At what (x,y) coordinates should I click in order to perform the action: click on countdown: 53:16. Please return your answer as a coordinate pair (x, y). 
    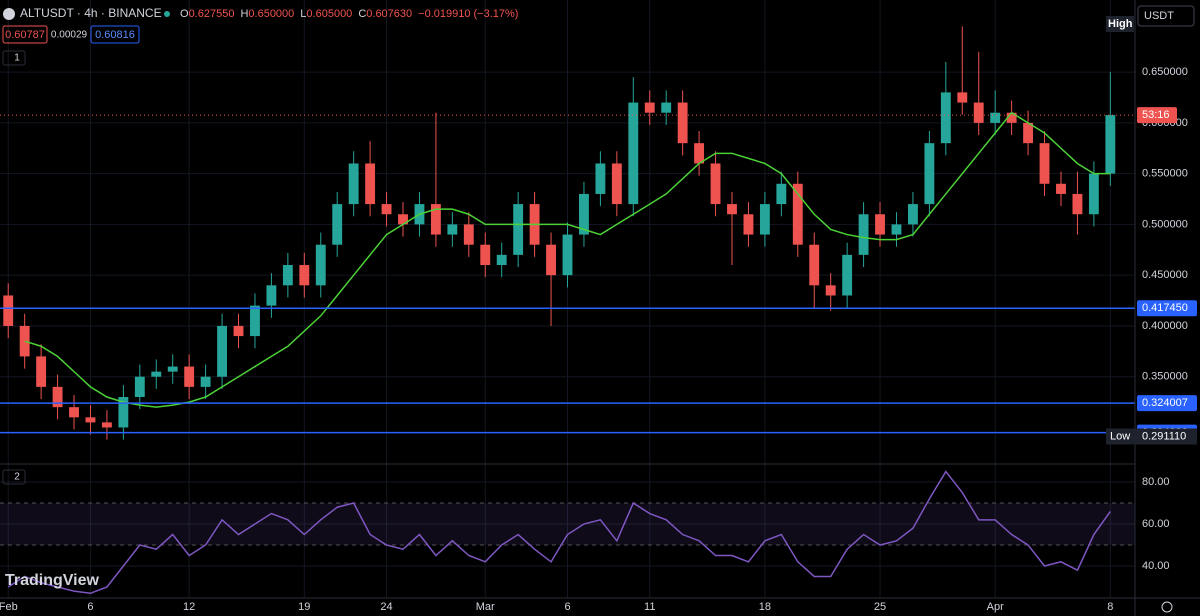
    Looking at the image, I should click on (1156, 115).